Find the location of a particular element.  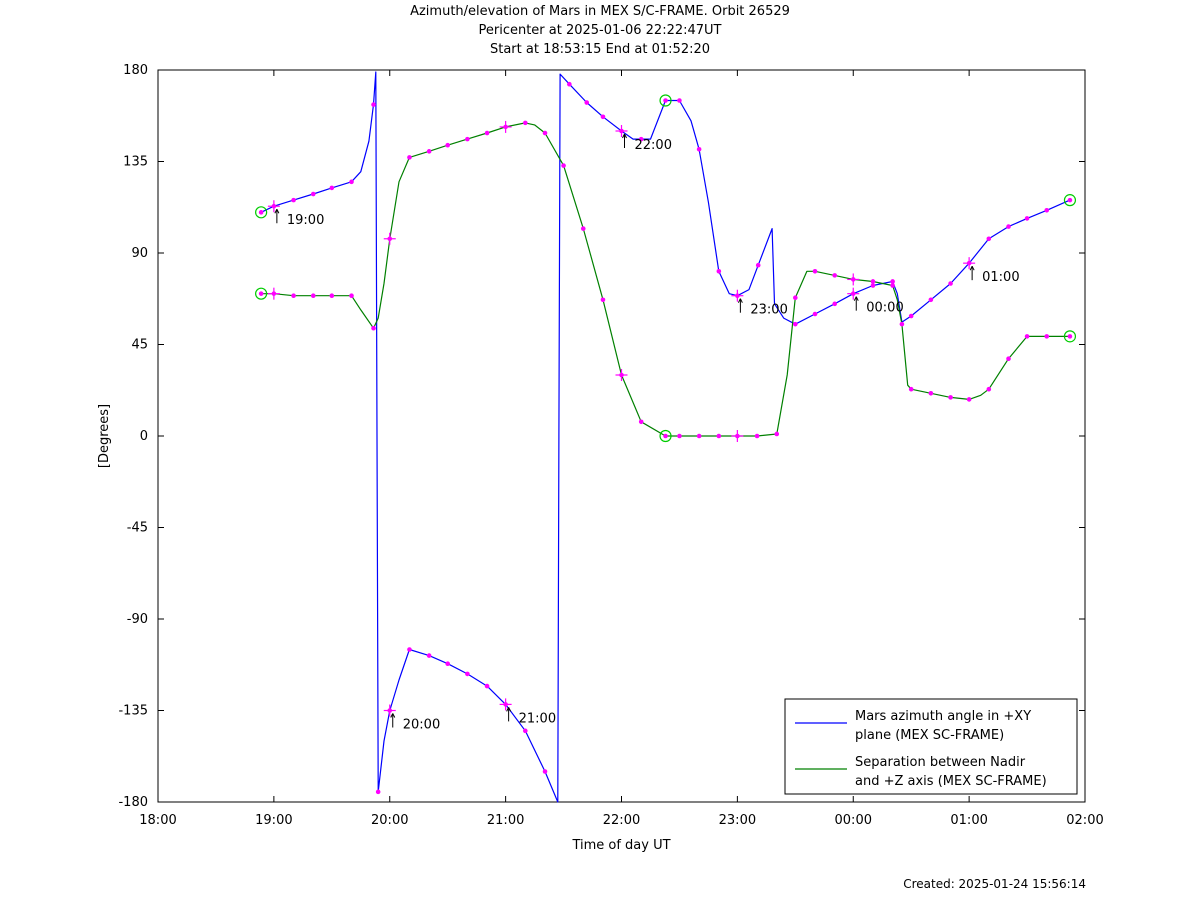

y-tick-label: 45 is located at coordinates (139, 345).